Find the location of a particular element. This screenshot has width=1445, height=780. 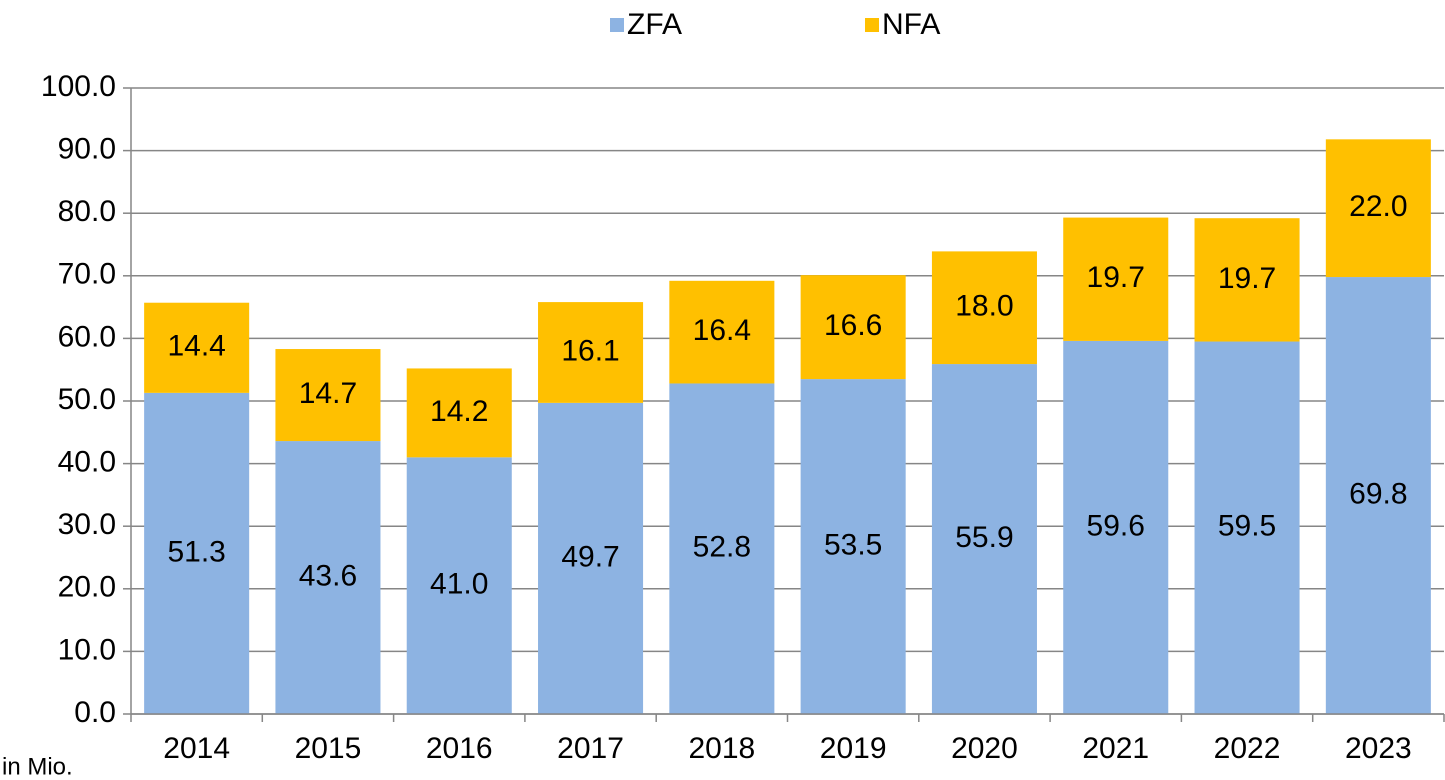

y-tick-label: 70.0 is located at coordinates (87, 274).